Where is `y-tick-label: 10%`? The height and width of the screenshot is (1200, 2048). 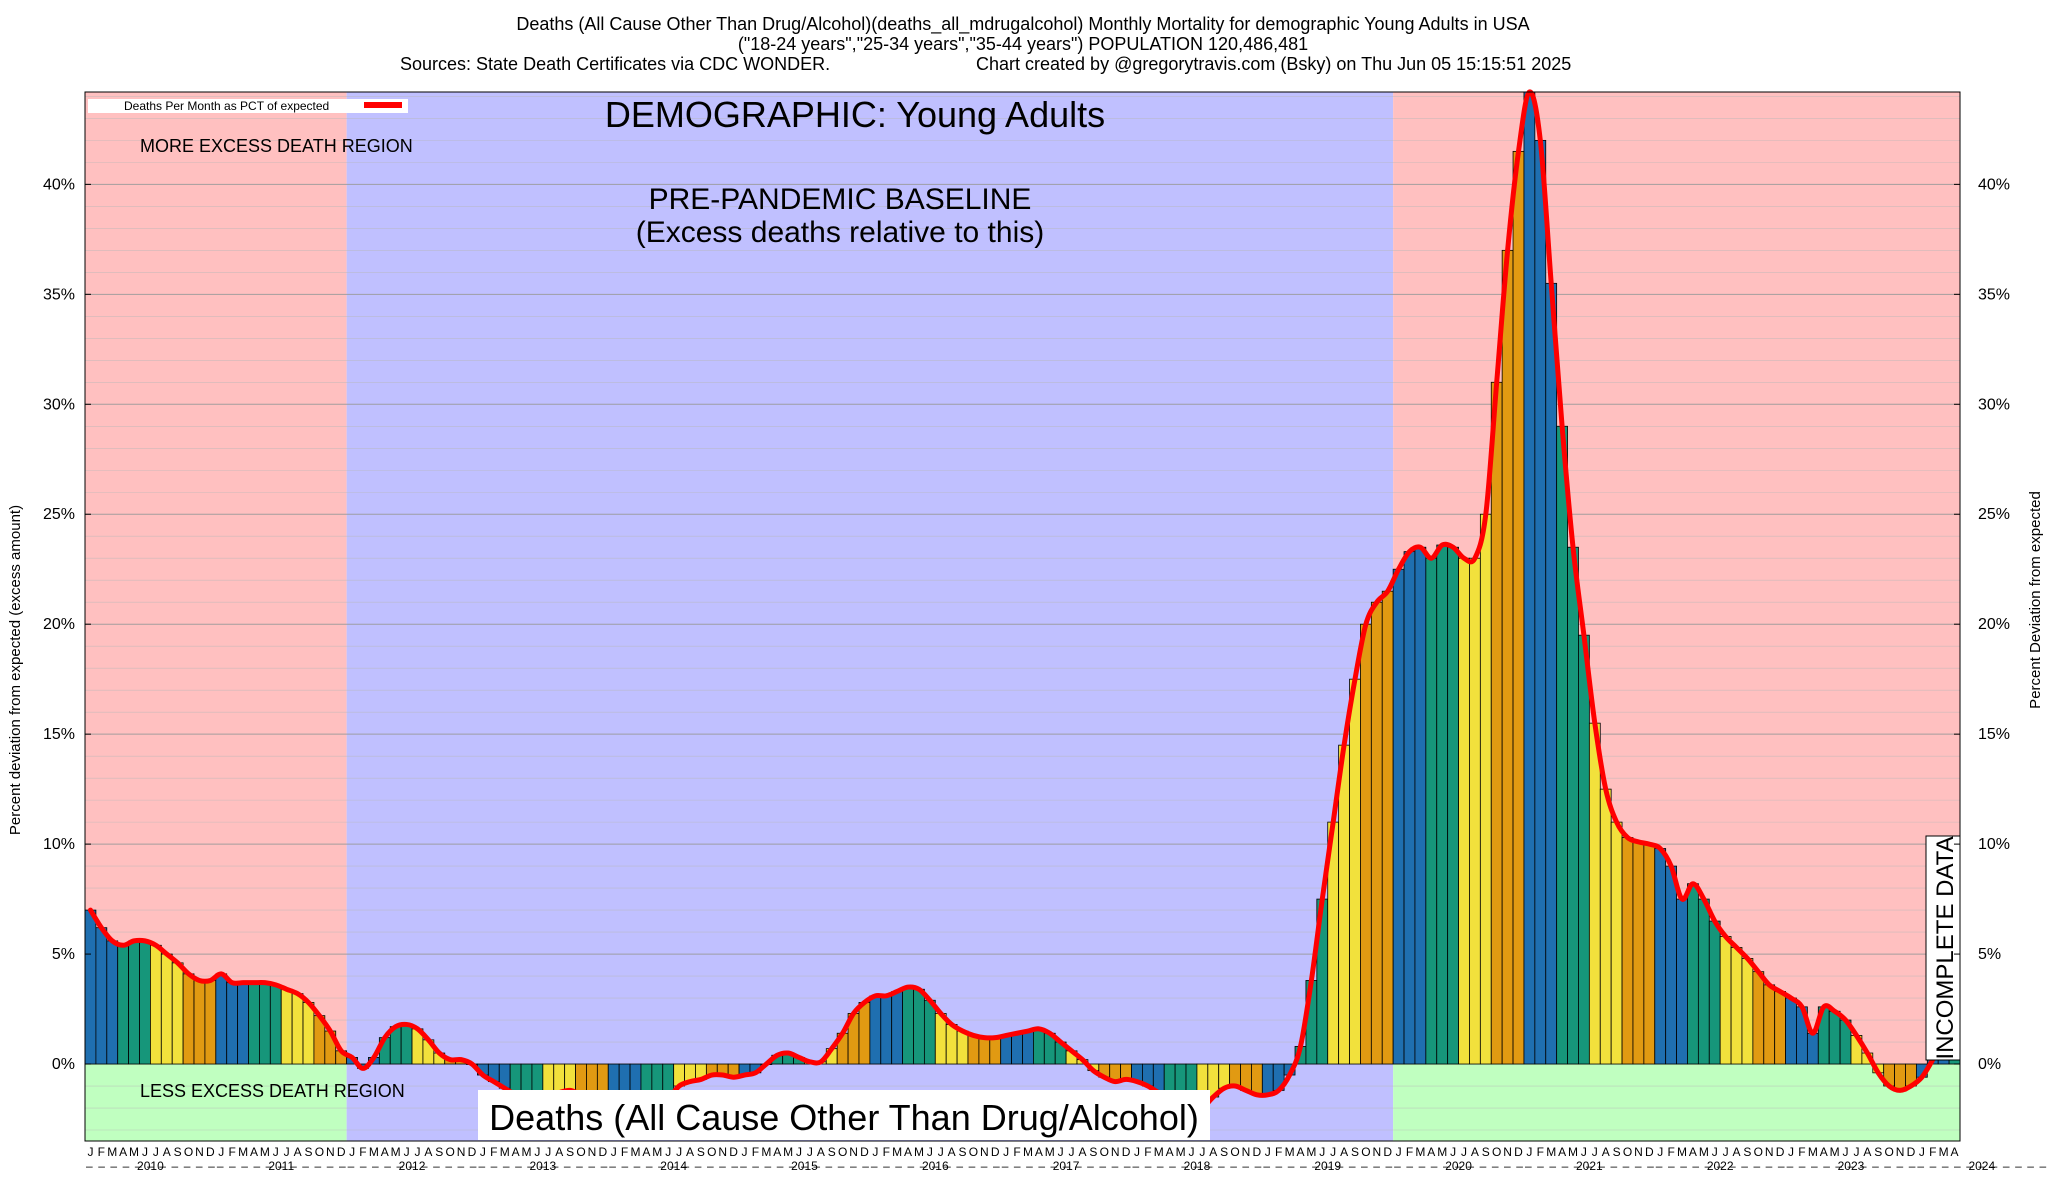 y-tick-label: 10% is located at coordinates (59, 844).